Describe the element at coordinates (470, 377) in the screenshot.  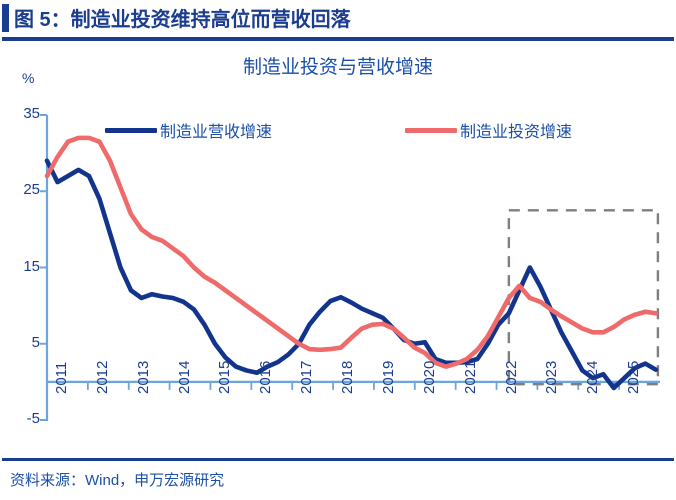
I see `x-tick-label: 2021` at that location.